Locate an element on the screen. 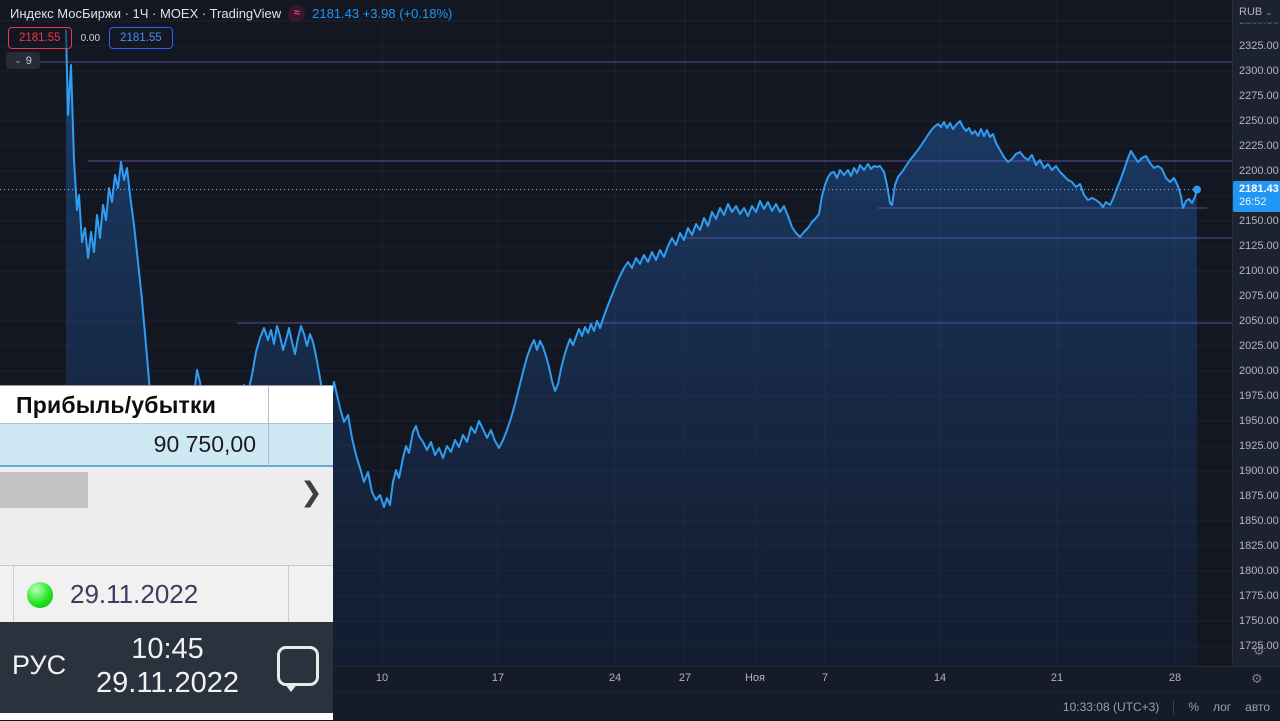  date-cell-row: 29.11.2022 is located at coordinates (166, 594).